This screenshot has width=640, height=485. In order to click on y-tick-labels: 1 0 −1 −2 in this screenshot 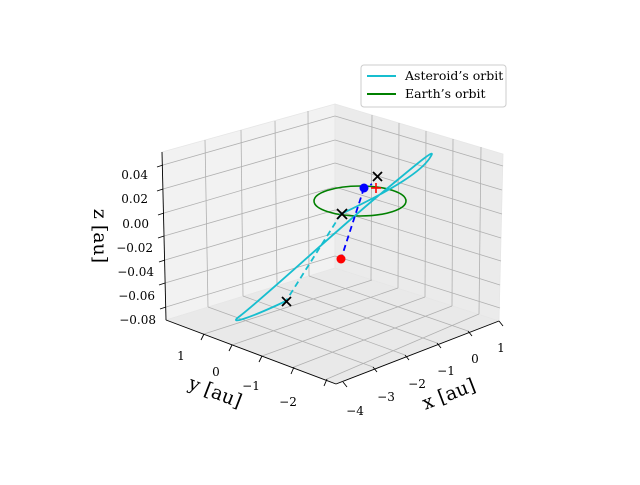, I will do `click(237, 379)`.